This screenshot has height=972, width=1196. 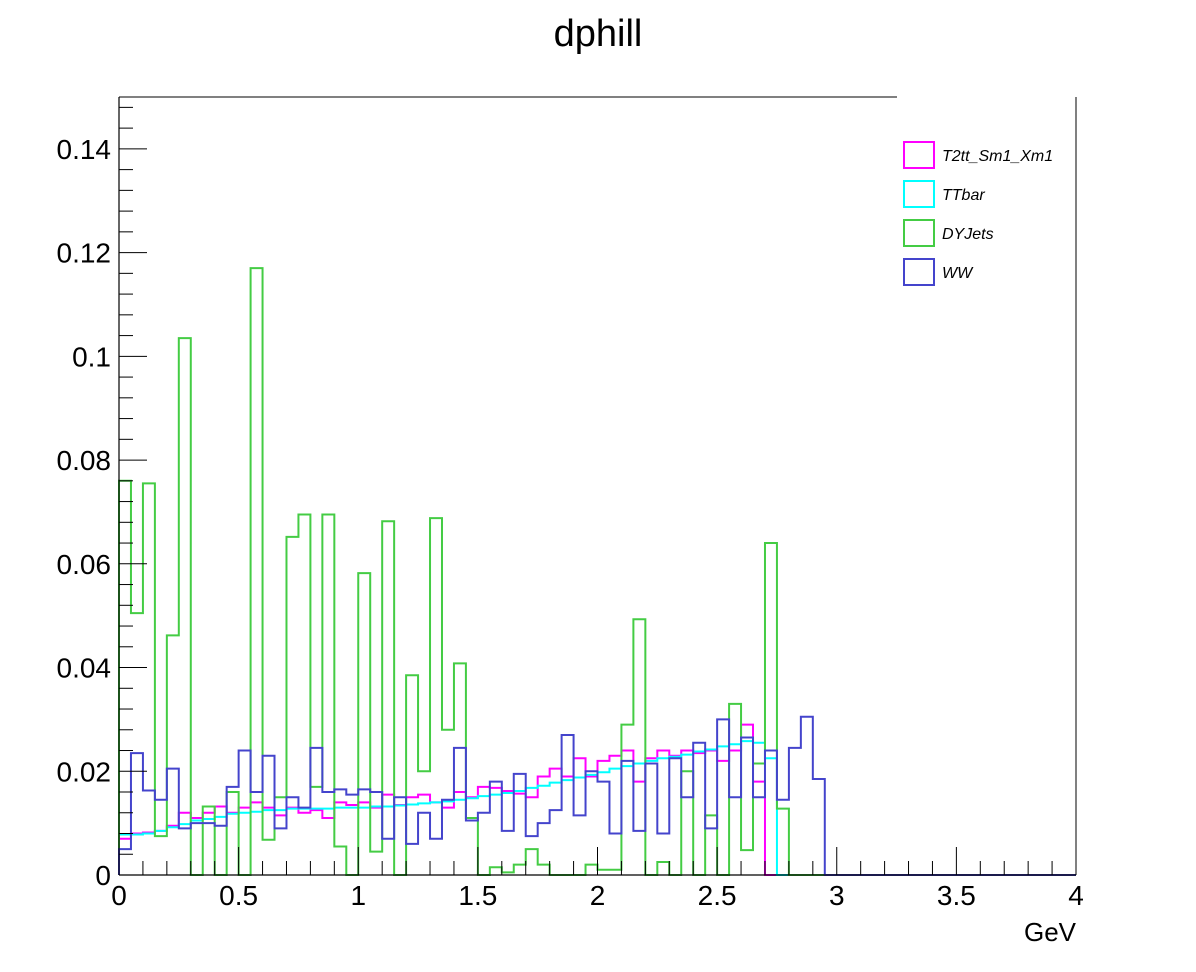 What do you see at coordinates (84, 564) in the screenshot?
I see `y-tick-label: 0.06` at bounding box center [84, 564].